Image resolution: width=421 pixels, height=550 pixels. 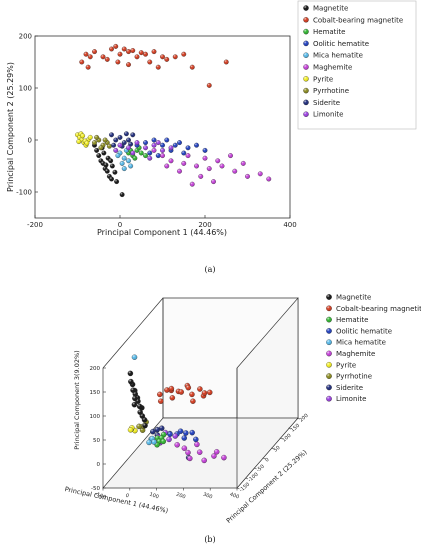 What do you see at coordinates (25, 89) in the screenshot?
I see `chart-a-ytick-label-2: 100` at bounding box center [25, 89].